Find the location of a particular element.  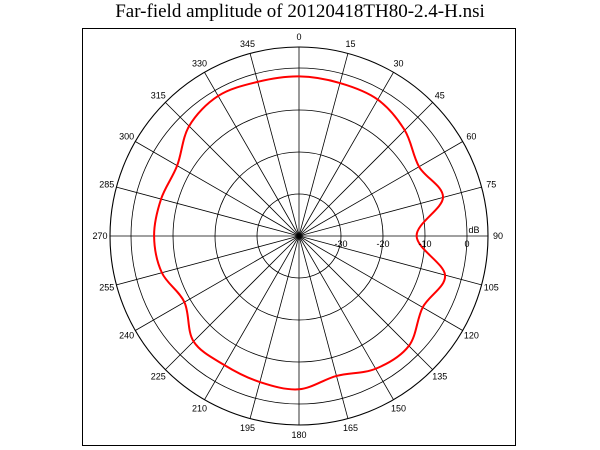

angle-tick-label: 195 is located at coordinates (247, 428).